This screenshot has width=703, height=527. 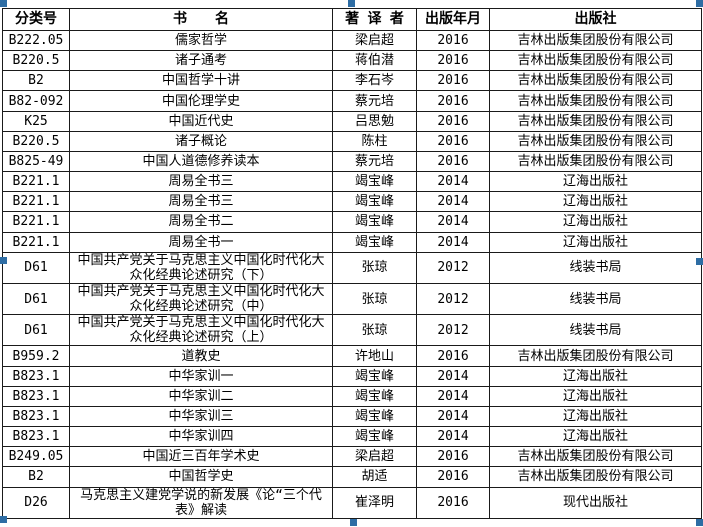 What do you see at coordinates (201, 477) in the screenshot?
I see `cell-title: 中国哲学史` at bounding box center [201, 477].